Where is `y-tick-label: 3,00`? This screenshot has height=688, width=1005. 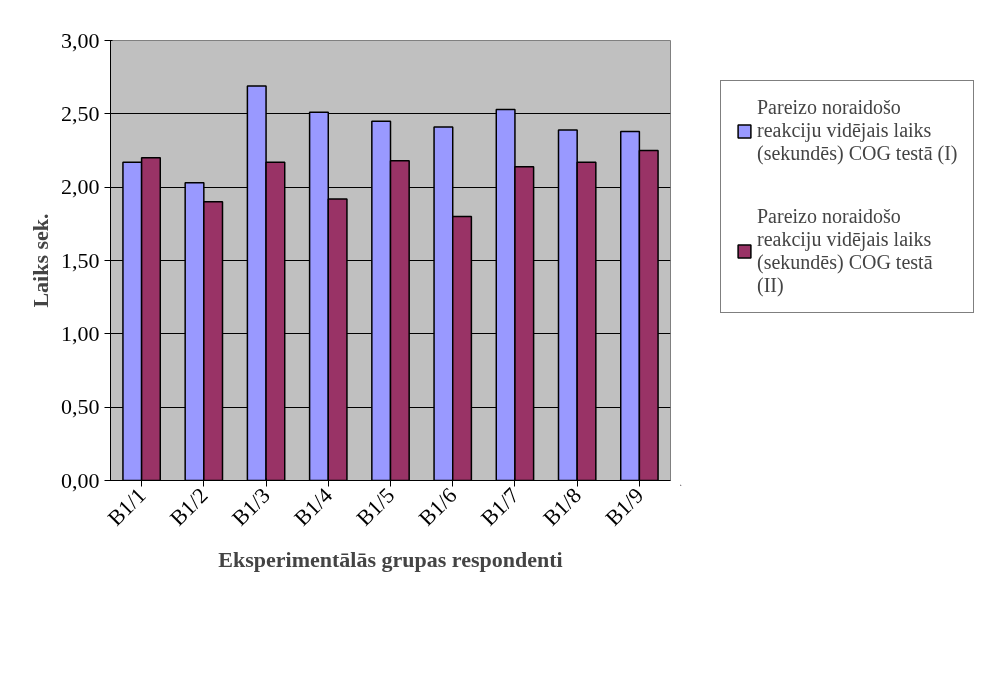
y-tick-label: 3,00 is located at coordinates (80, 40).